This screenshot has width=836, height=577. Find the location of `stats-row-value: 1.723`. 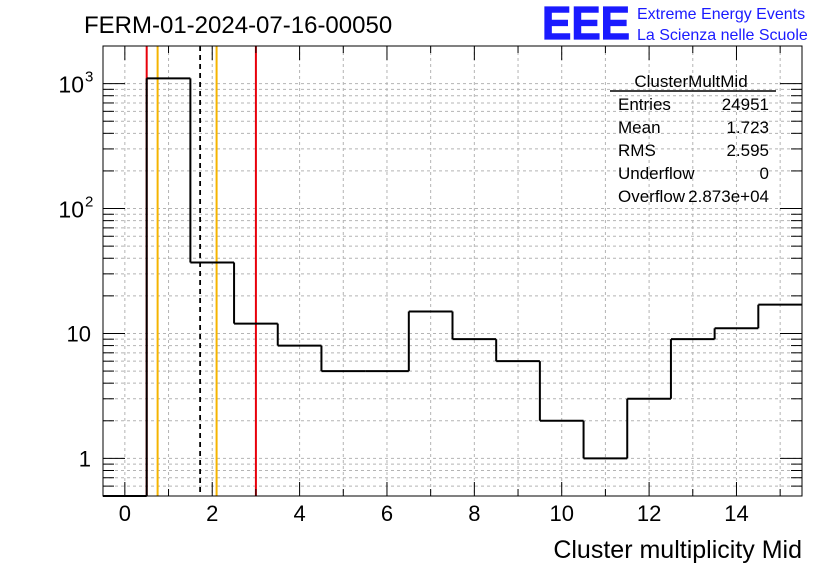

stats-row-value: 1.723 is located at coordinates (747, 127).